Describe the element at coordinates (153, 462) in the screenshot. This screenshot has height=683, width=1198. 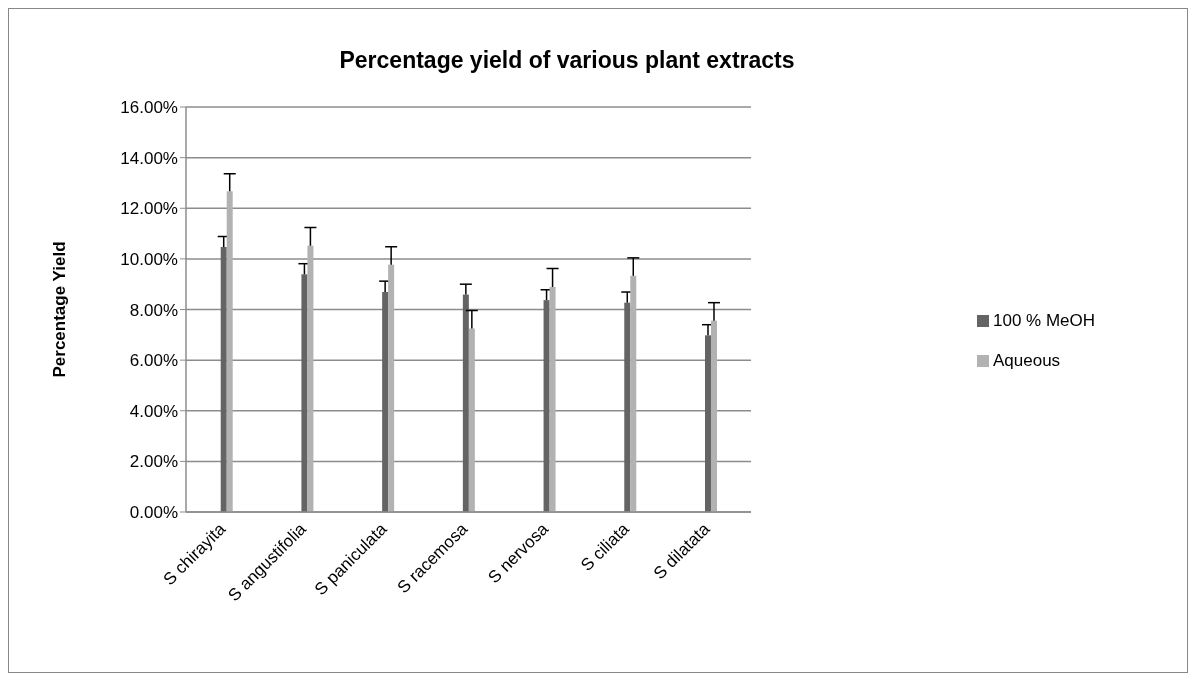
I see `y-tick-label: 2.00%` at that location.